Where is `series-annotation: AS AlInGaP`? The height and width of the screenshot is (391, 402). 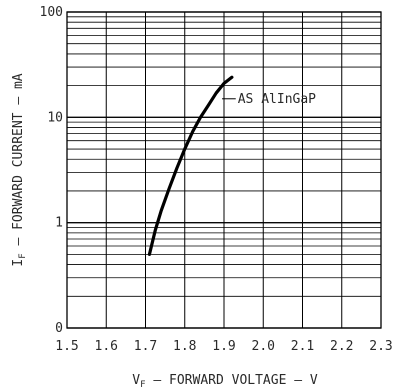
series-annotation: AS AlInGaP is located at coordinates (277, 99).